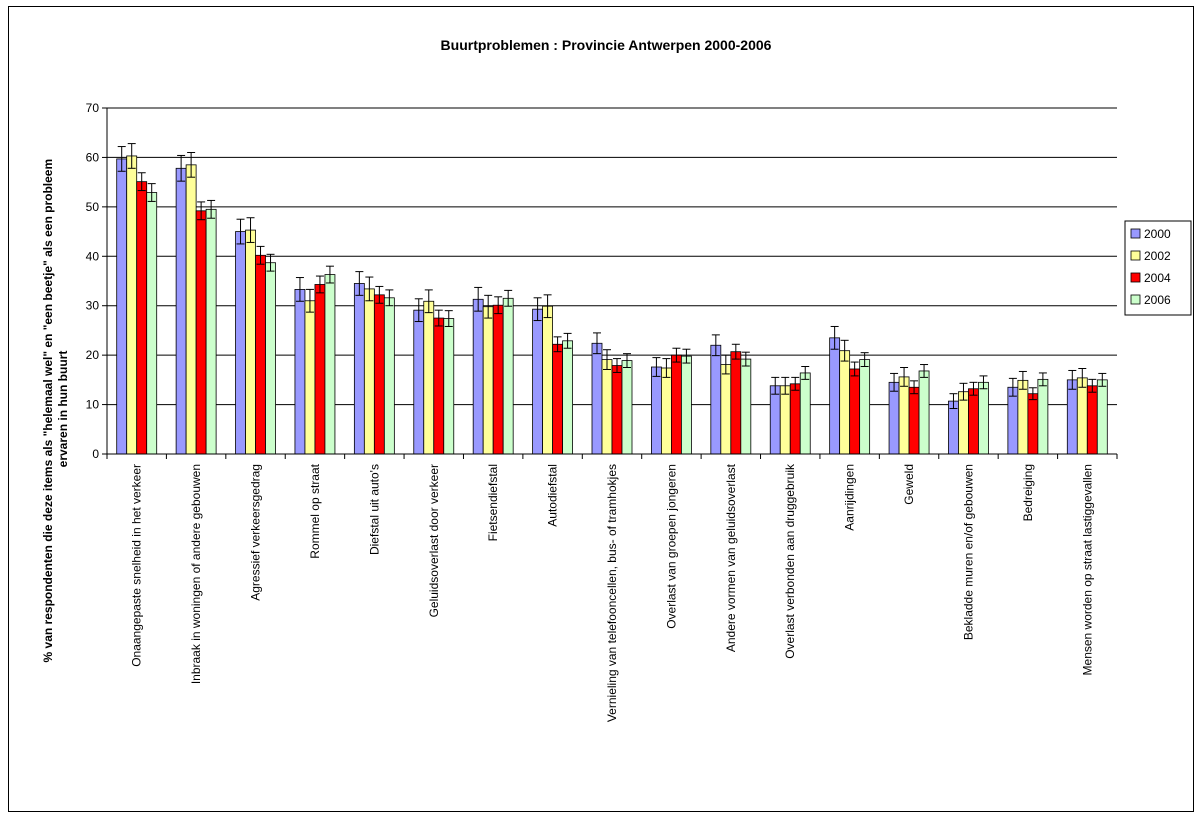 This screenshot has height=813, width=1196. What do you see at coordinates (63, 409) in the screenshot?
I see `y-axis-label-line-2: ervaren in hun buurt` at bounding box center [63, 409].